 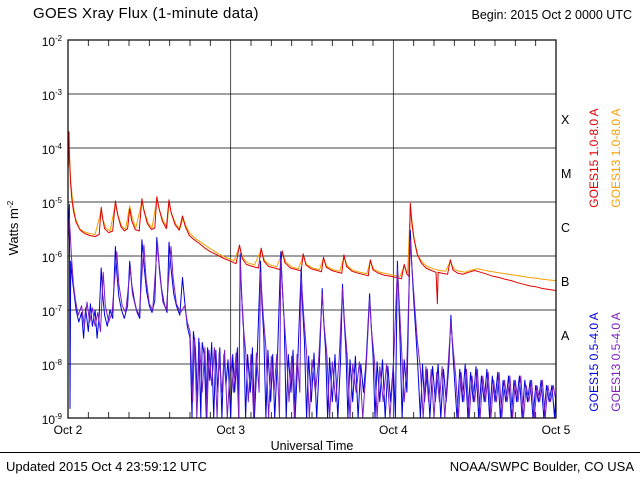 I want to click on y-axis-tick-label: 10⁻⁵, so click(x=51, y=203).